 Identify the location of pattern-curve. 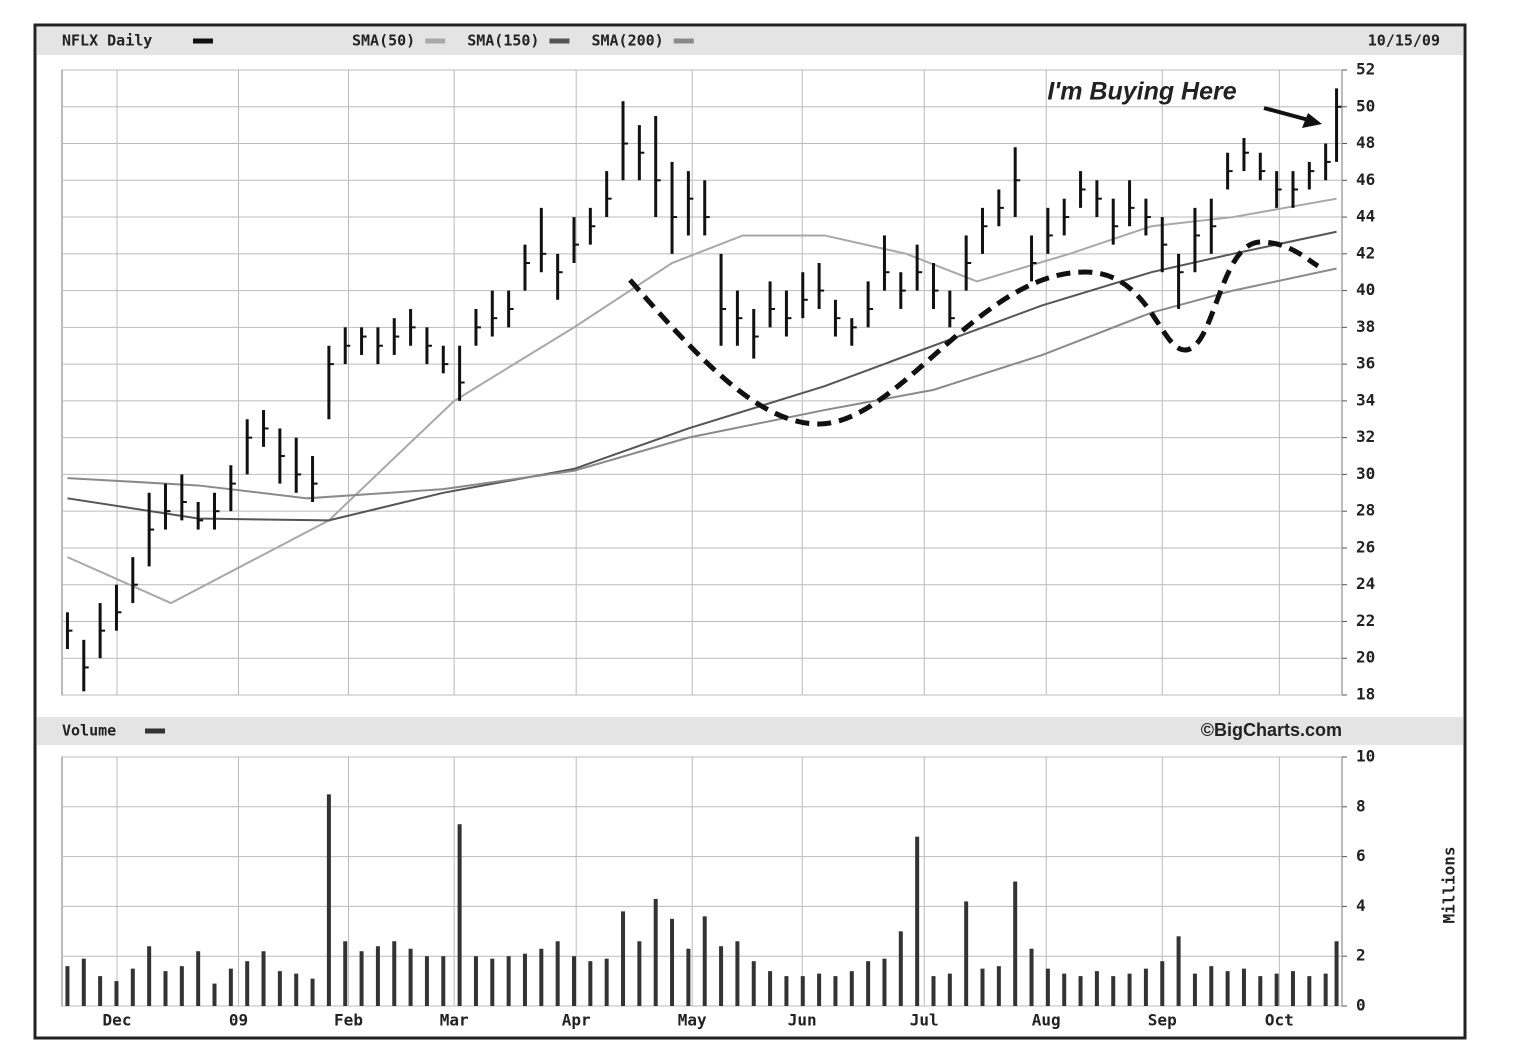
(974, 333).